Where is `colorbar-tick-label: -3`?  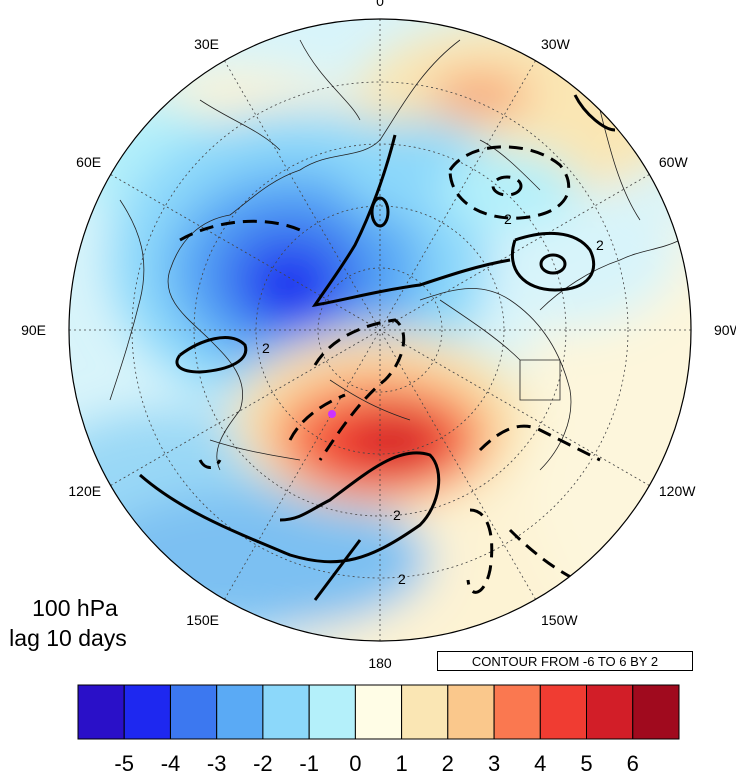 colorbar-tick-label: -3 is located at coordinates (217, 763).